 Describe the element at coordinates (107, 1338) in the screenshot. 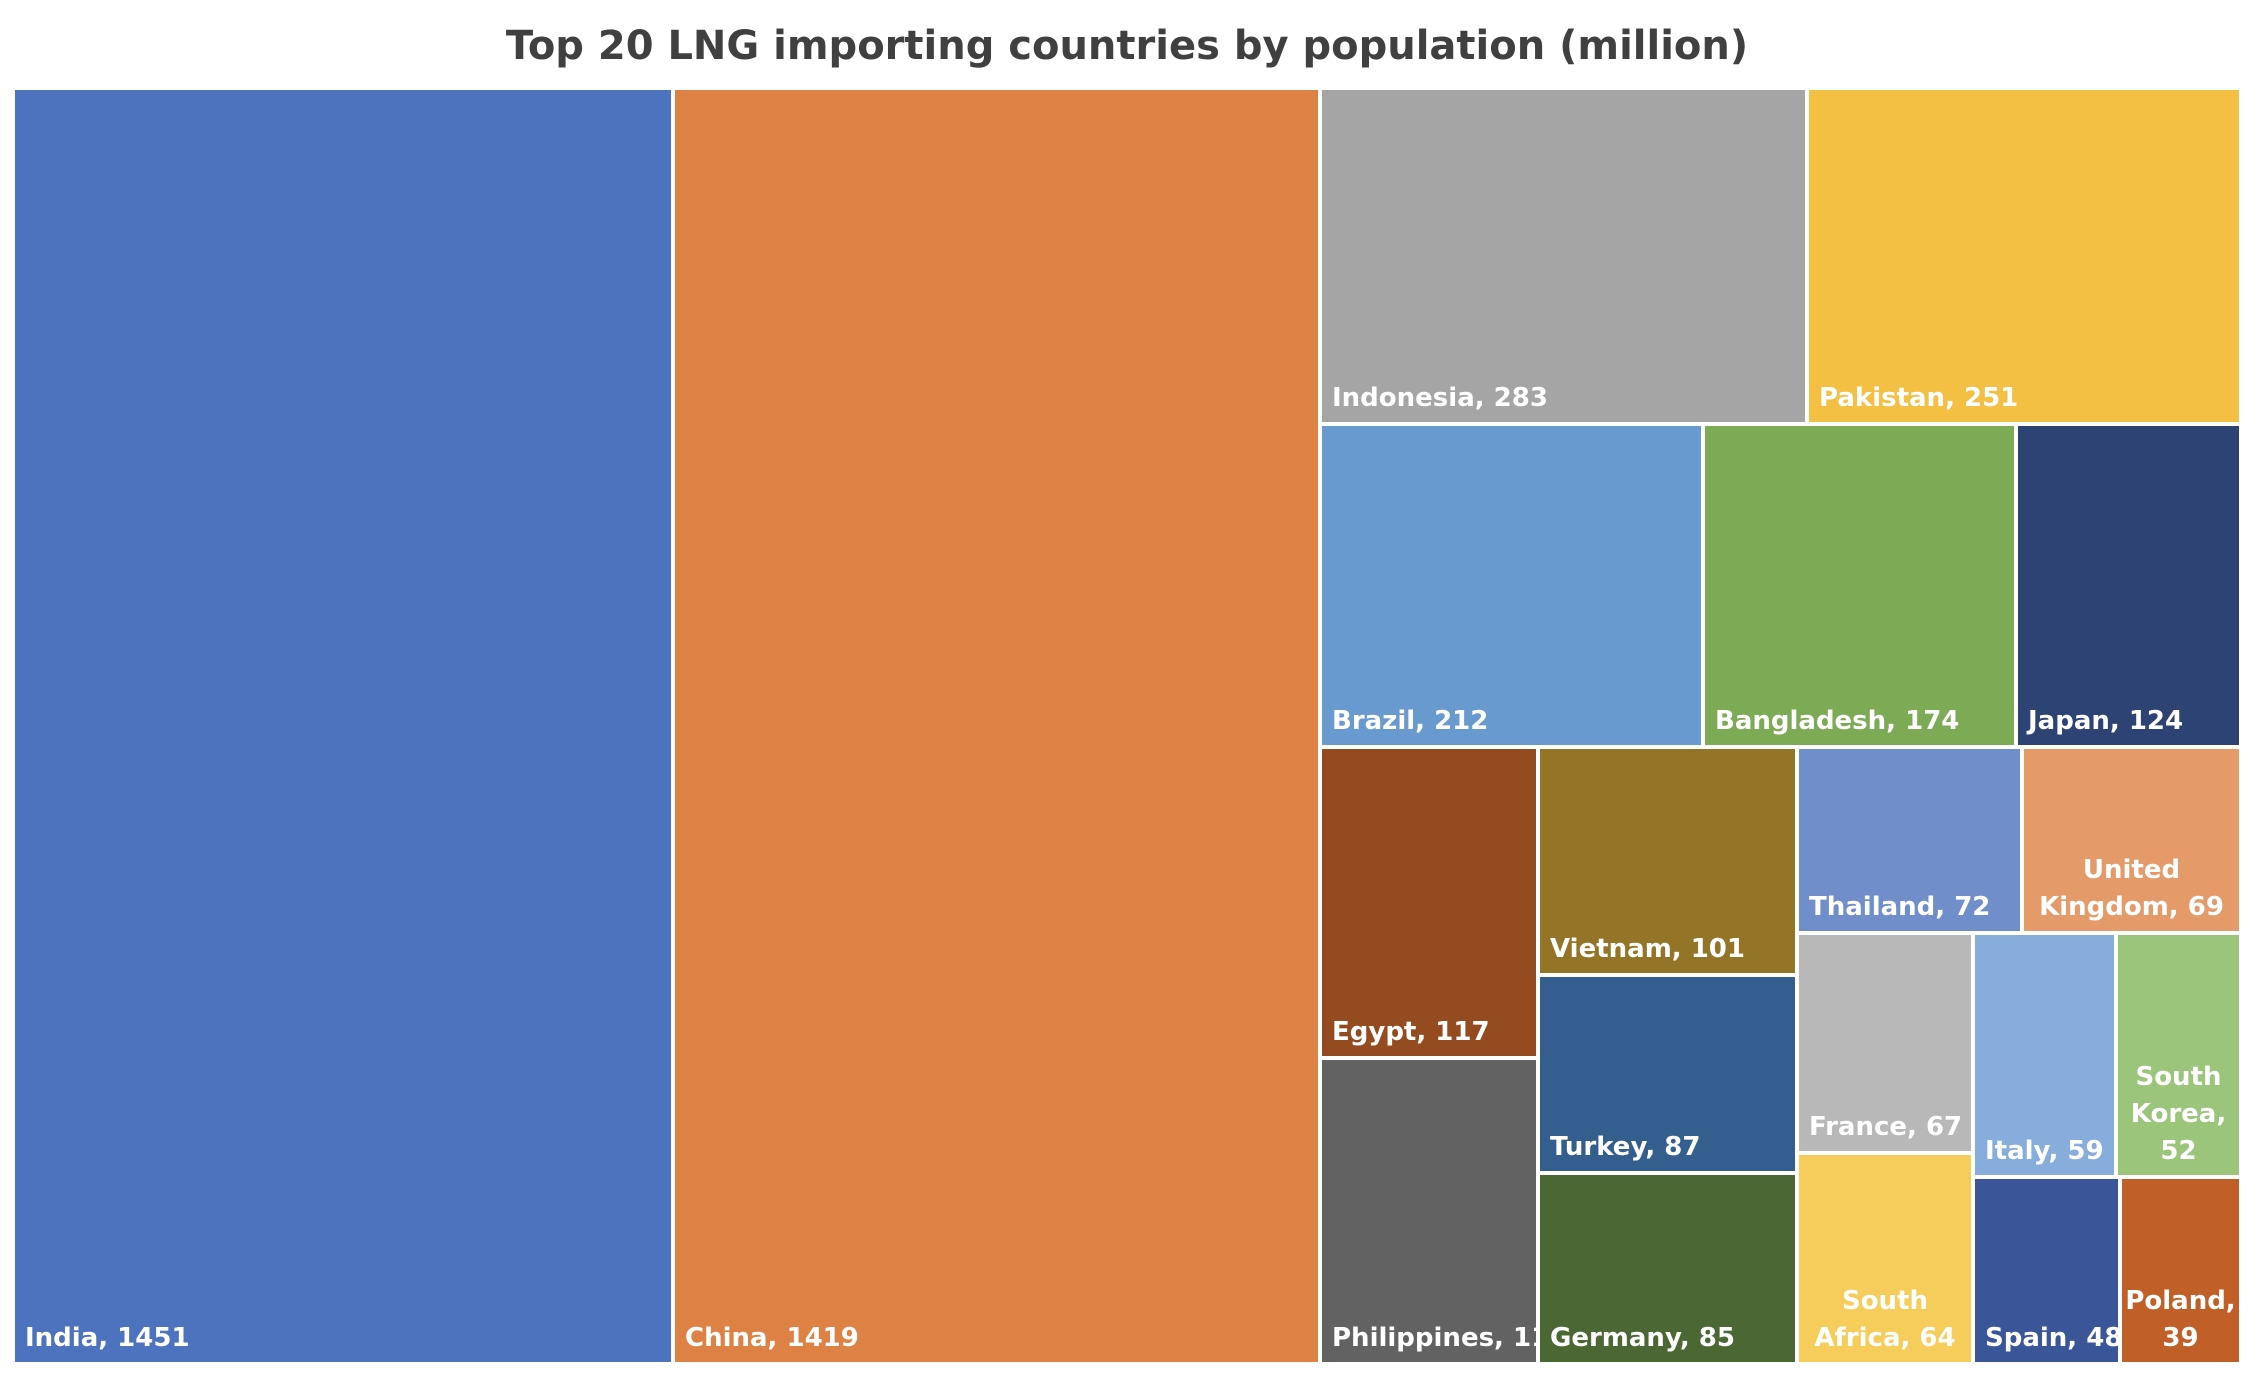

I see `tile-label-india: India, 1451` at that location.